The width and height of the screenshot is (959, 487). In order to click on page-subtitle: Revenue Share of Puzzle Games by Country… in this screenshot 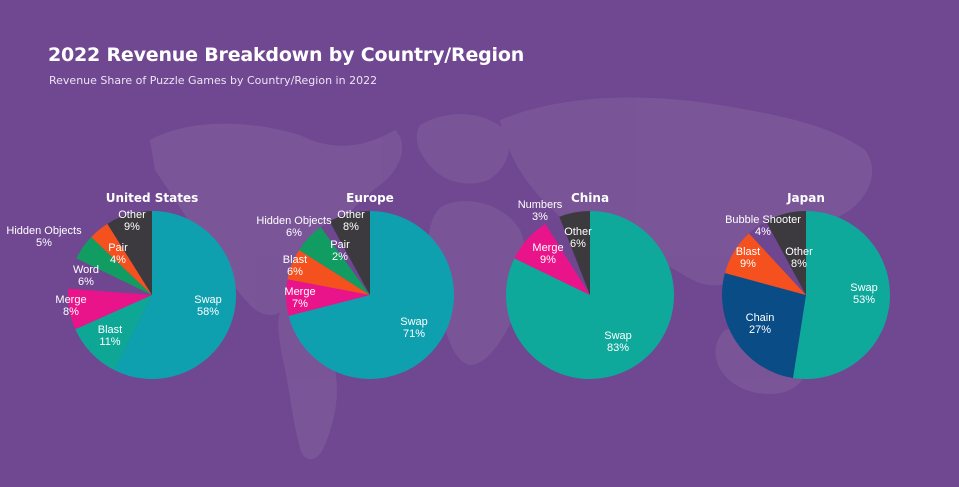, I will do `click(213, 80)`.